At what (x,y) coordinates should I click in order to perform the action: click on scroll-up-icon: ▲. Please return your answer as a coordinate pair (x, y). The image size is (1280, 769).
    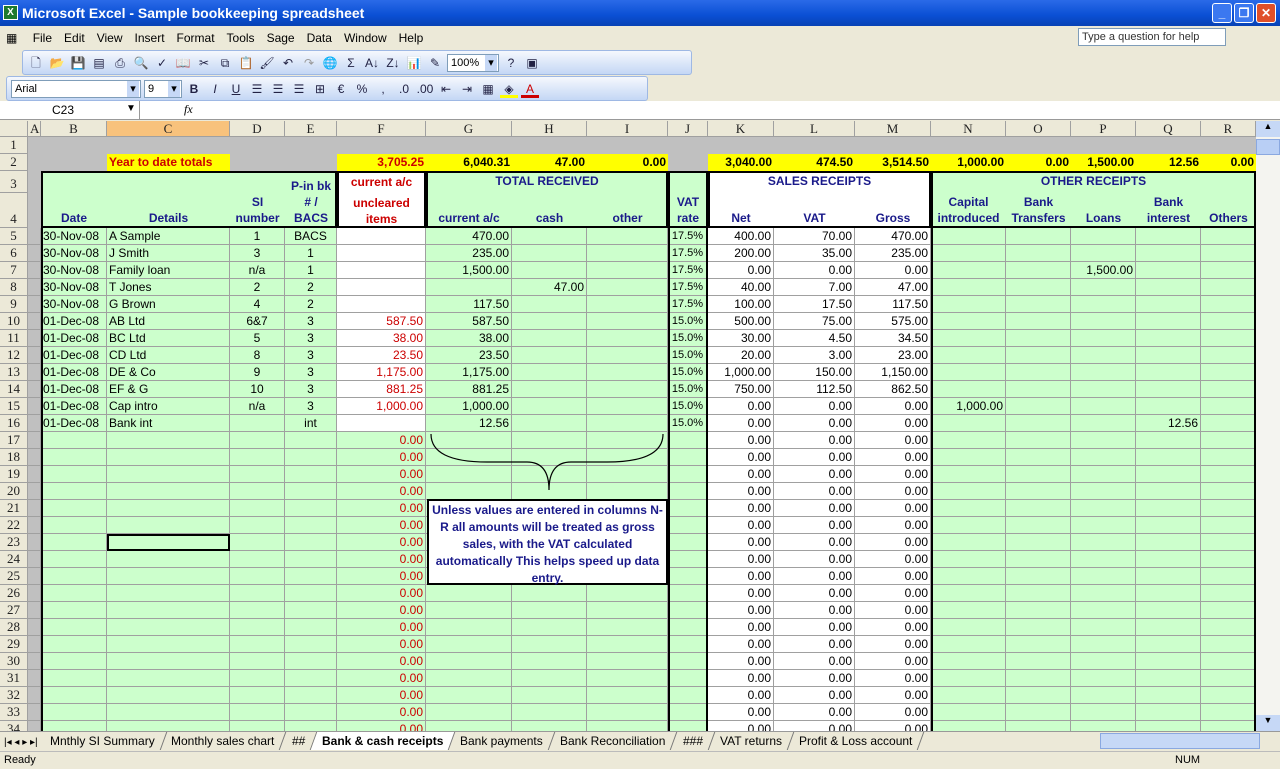
    Looking at the image, I should click on (1268, 129).